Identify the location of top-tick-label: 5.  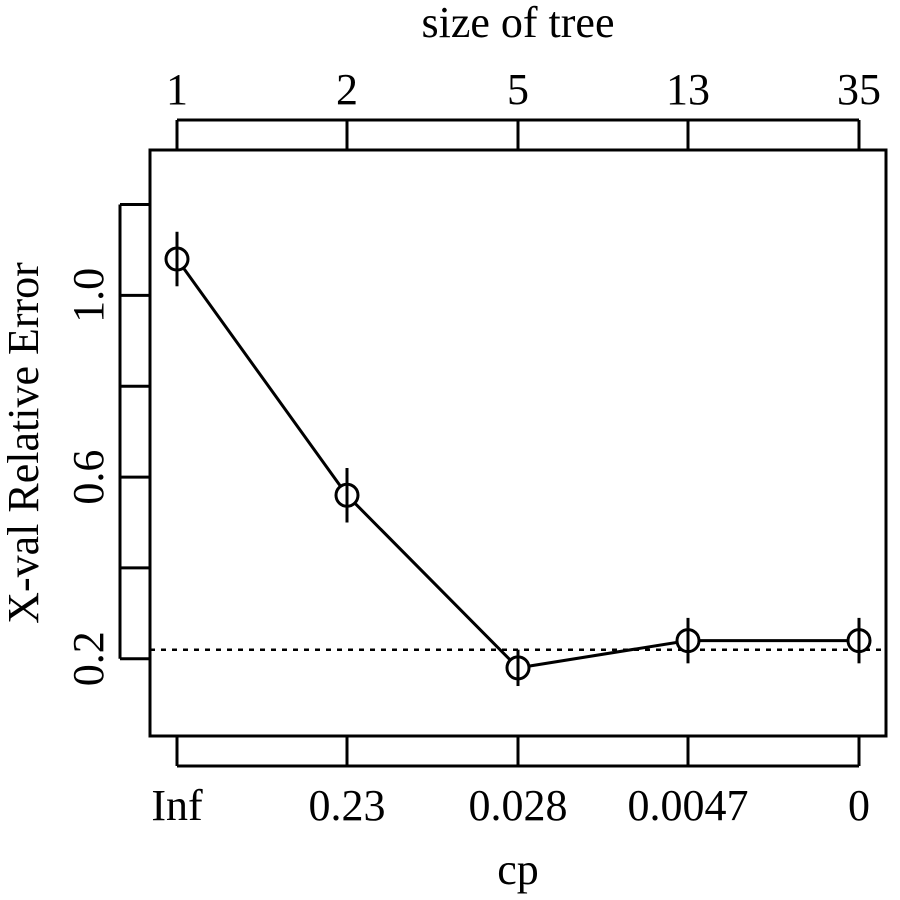
(518, 89).